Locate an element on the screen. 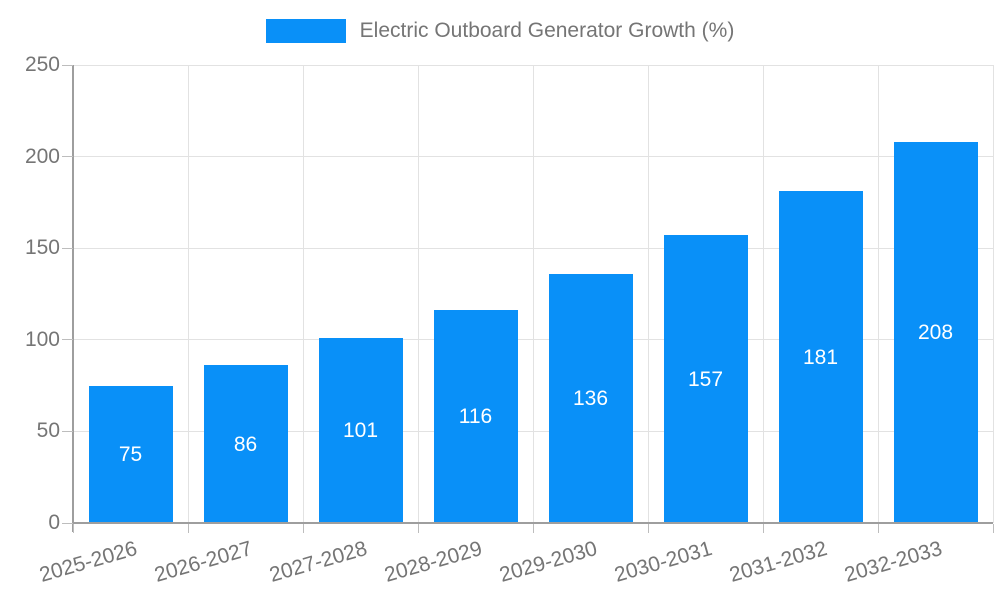 Image resolution: width=1000 pixels, height=600 pixels. legend-label: Electric Outboard Generator Growth (%) is located at coordinates (547, 30).